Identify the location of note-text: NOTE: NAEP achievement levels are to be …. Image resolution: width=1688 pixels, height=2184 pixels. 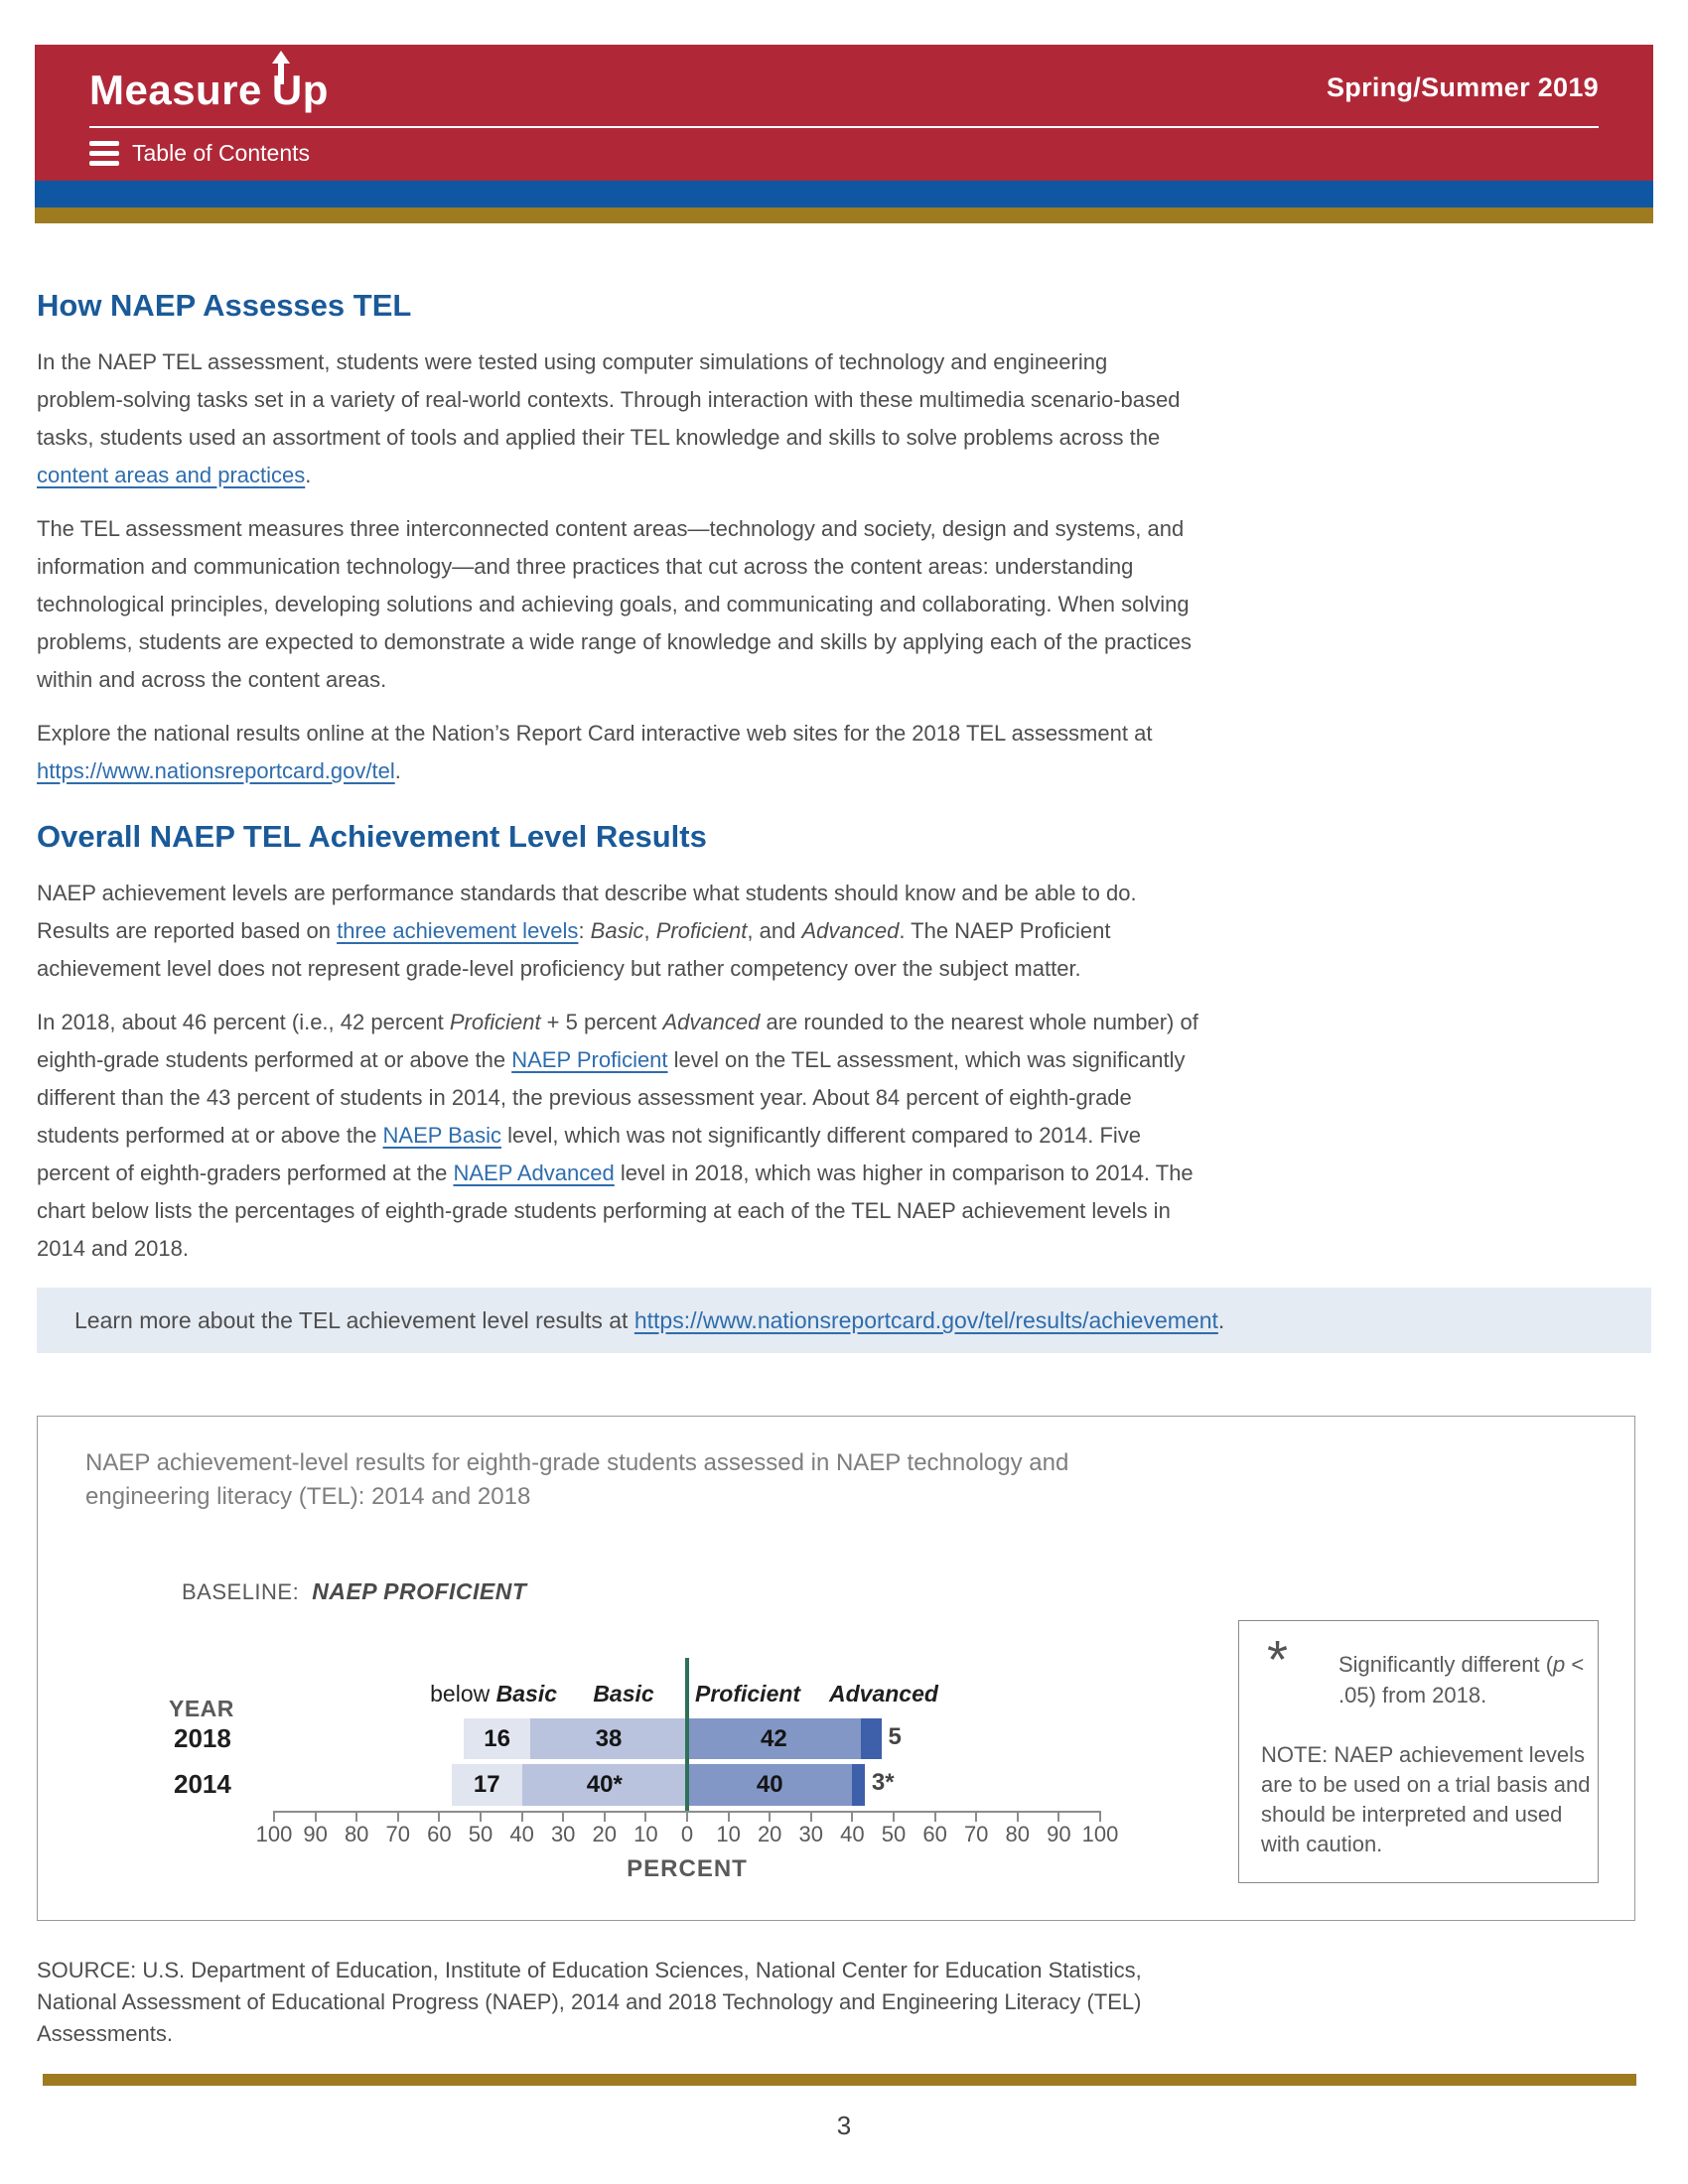
(1426, 1799).